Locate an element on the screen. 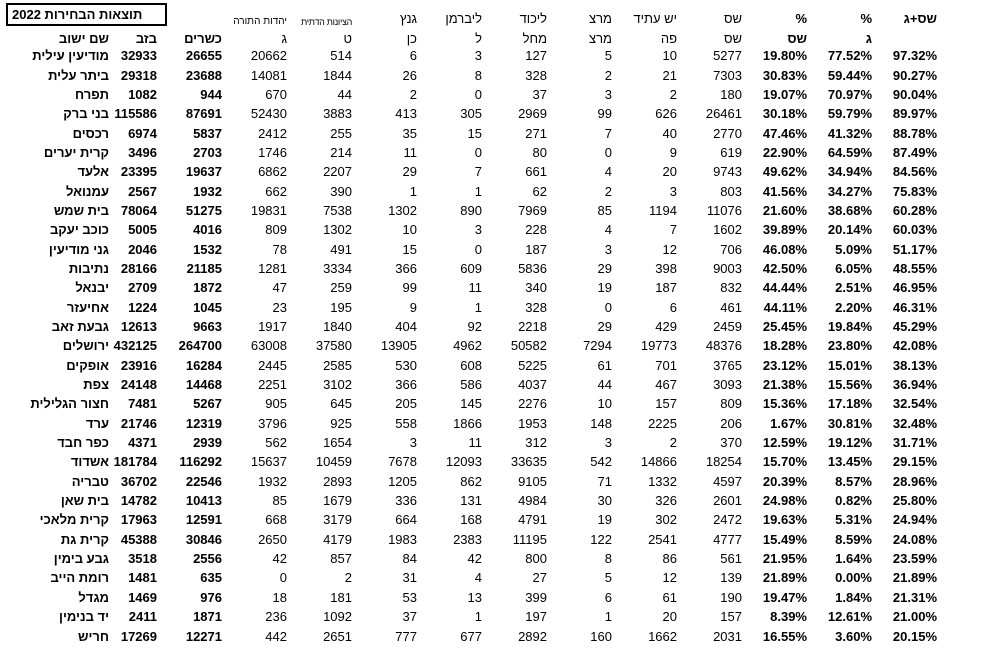 This screenshot has width=995, height=653. cell-pct-g: 1.84% is located at coordinates (853, 597).